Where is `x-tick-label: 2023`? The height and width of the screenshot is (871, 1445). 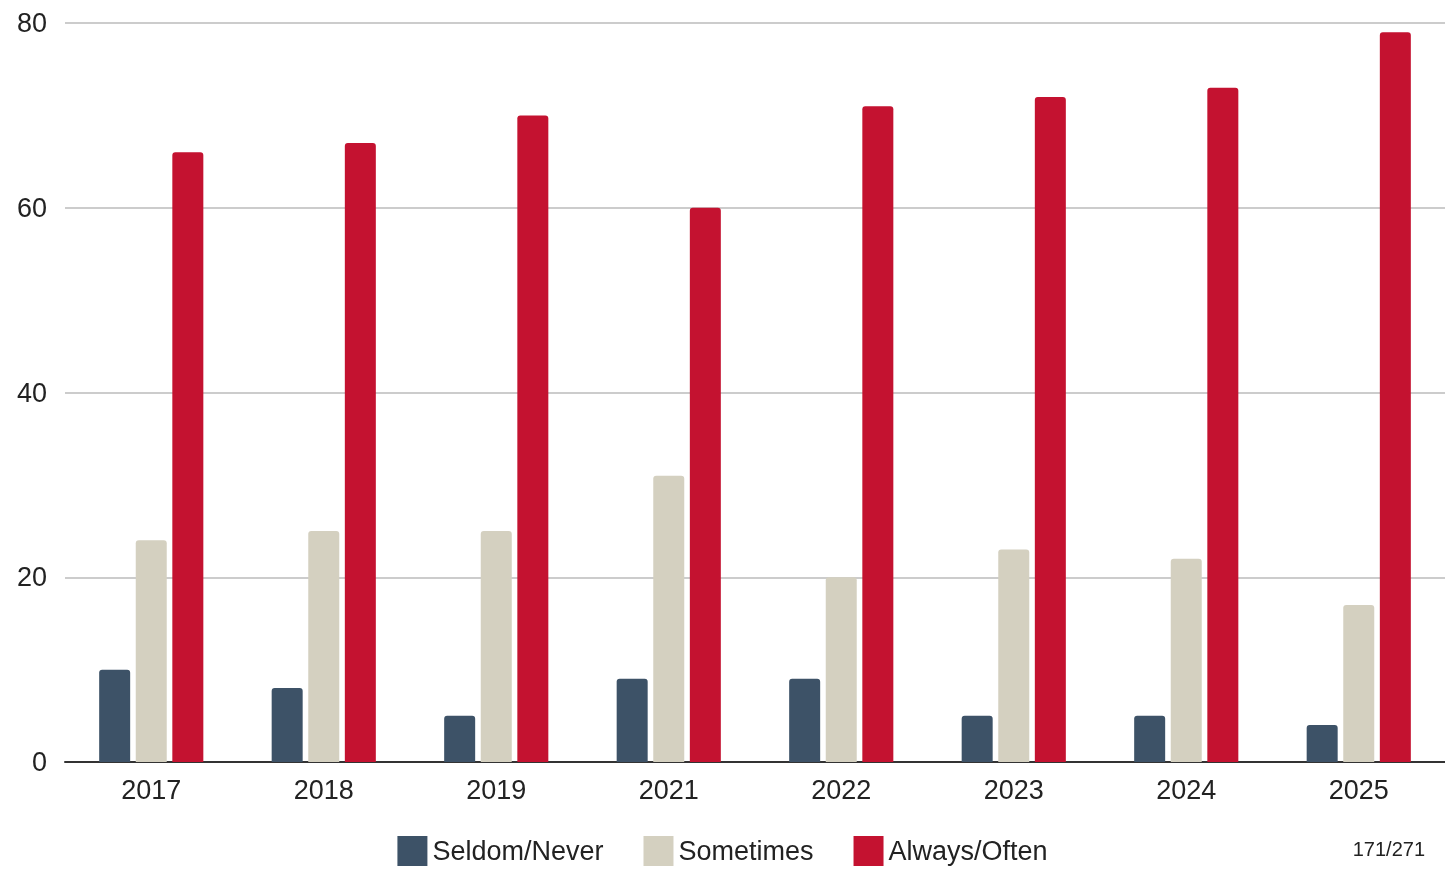 x-tick-label: 2023 is located at coordinates (1013, 789).